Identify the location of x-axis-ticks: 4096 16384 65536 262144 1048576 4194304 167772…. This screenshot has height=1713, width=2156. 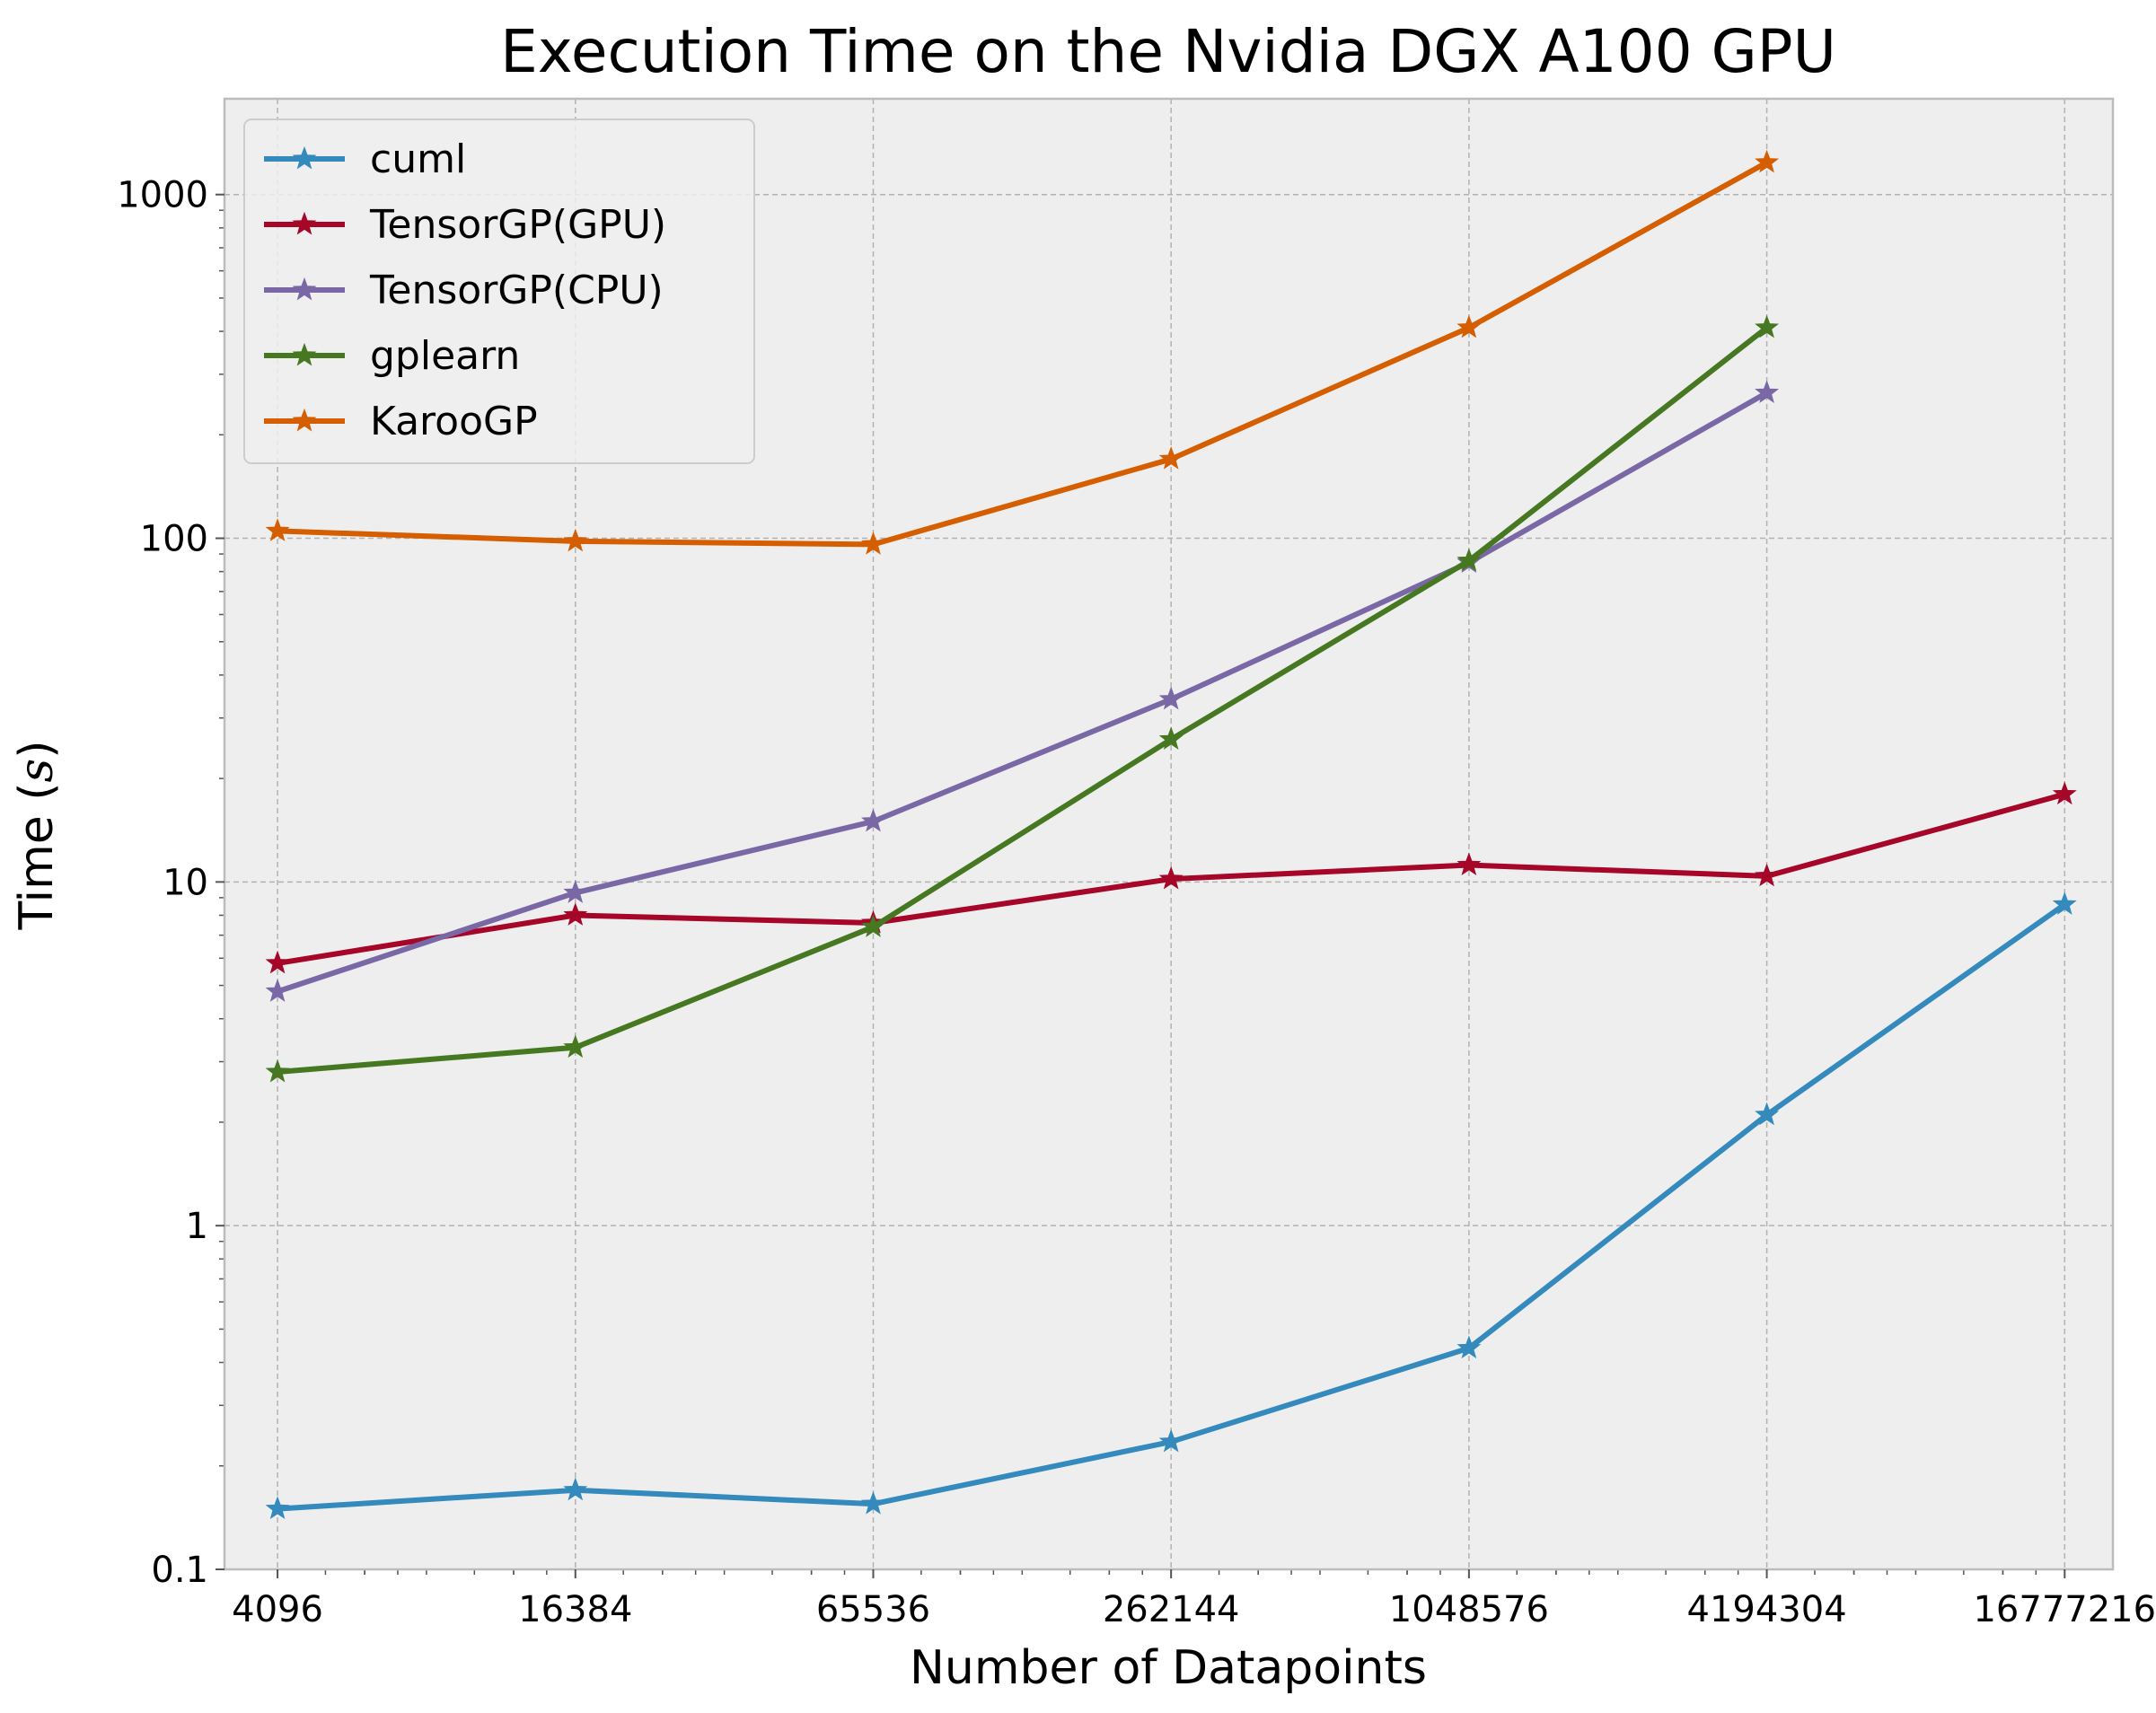
(1194, 1600).